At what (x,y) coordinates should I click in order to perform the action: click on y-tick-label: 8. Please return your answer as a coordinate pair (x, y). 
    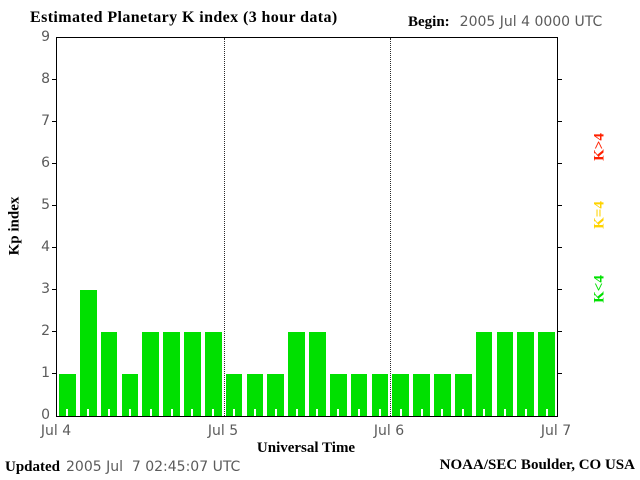
    Looking at the image, I should click on (45, 79).